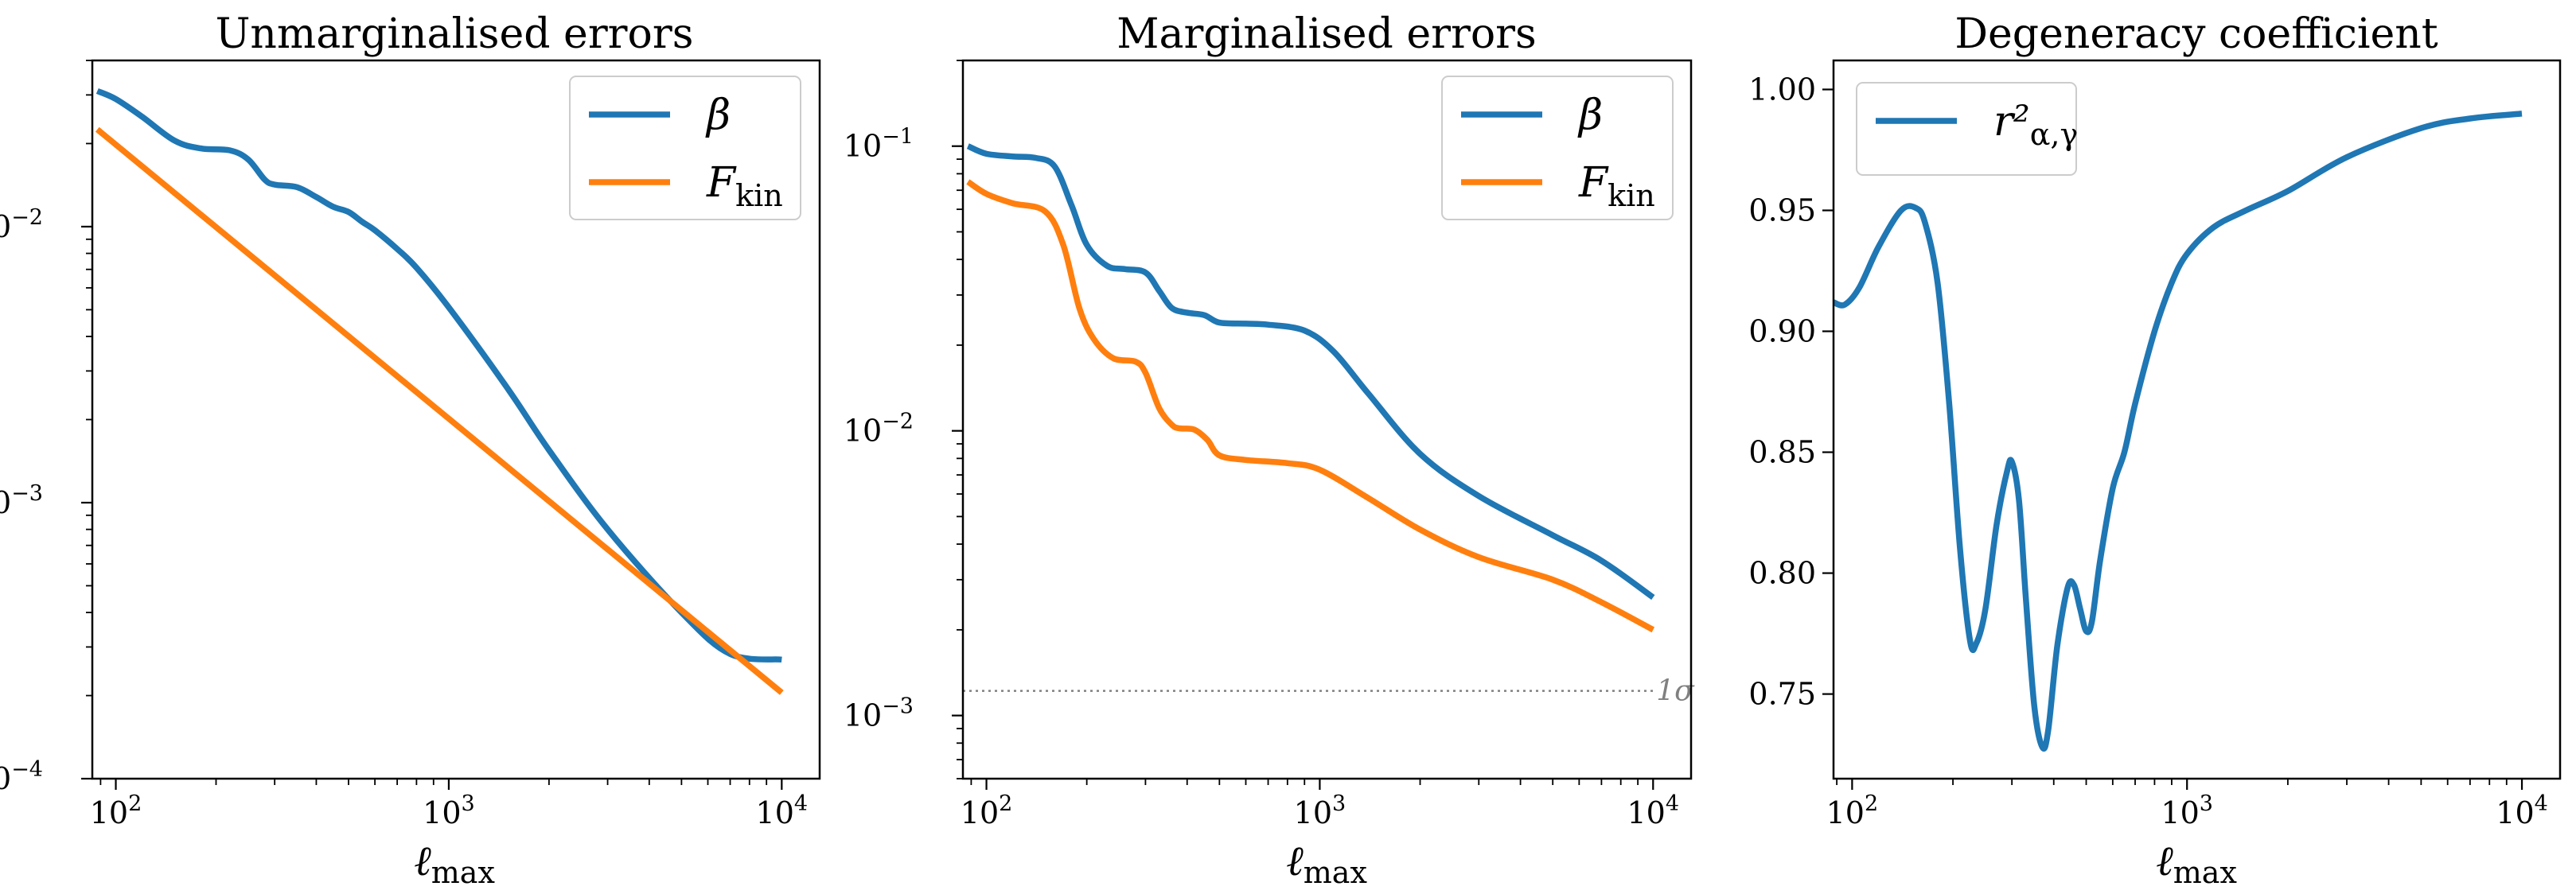 This screenshot has height=894, width=2576. Describe the element at coordinates (1676, 692) in the screenshot. I see `reference-line-label: 1σ` at that location.